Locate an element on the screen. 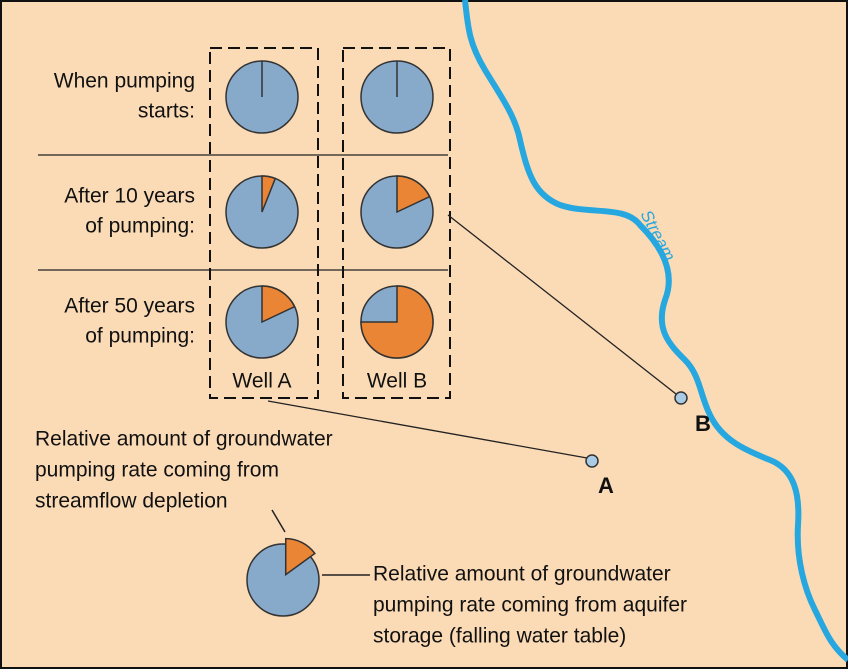  pointer is located at coordinates (278, 521).